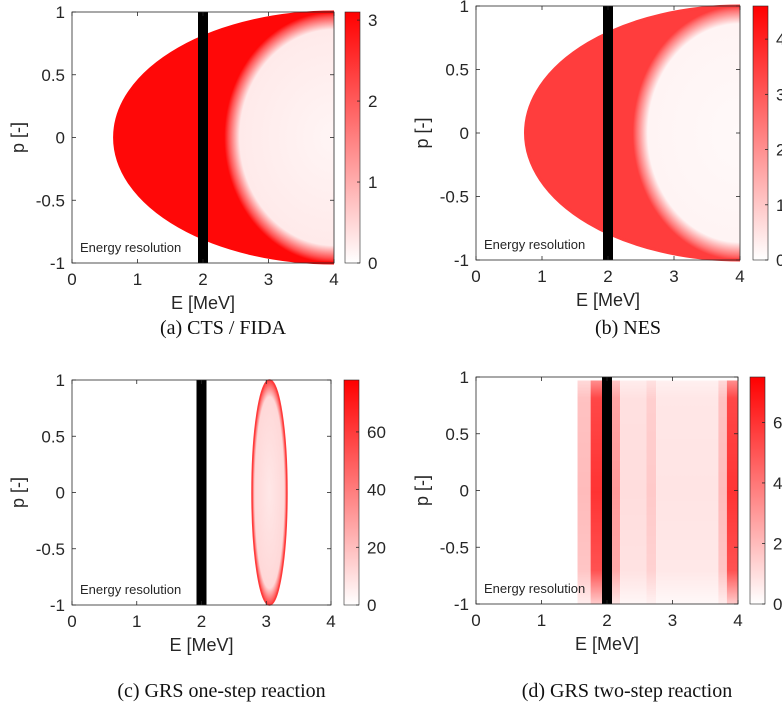 The image size is (782, 715). I want to click on subfigure-caption: (d) GRS two-step reaction, so click(627, 691).